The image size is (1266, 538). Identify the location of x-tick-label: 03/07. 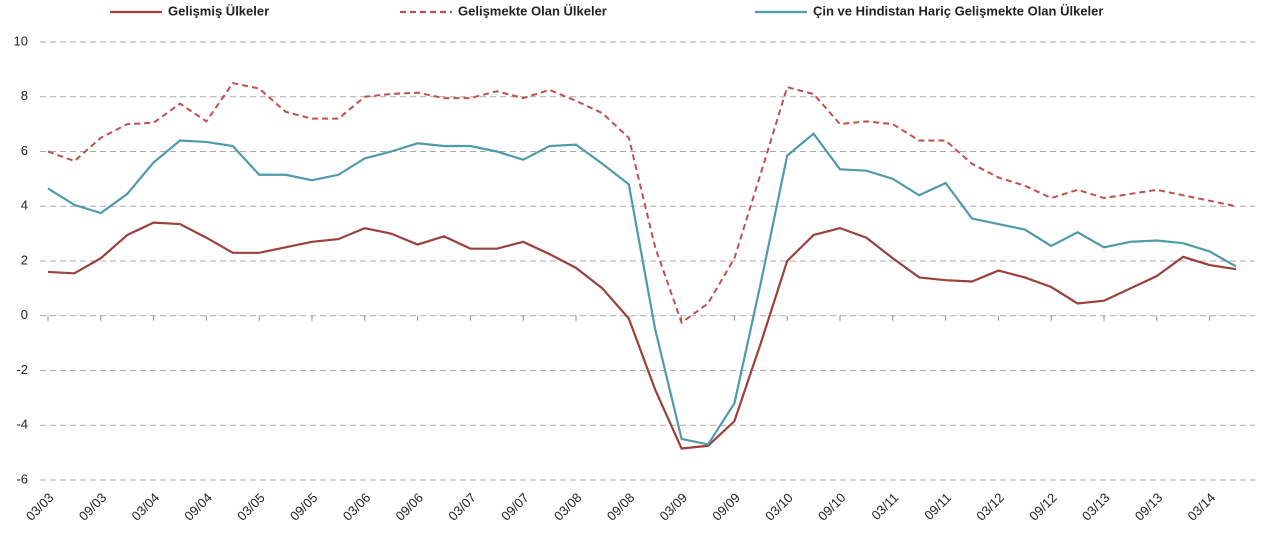
(462, 507).